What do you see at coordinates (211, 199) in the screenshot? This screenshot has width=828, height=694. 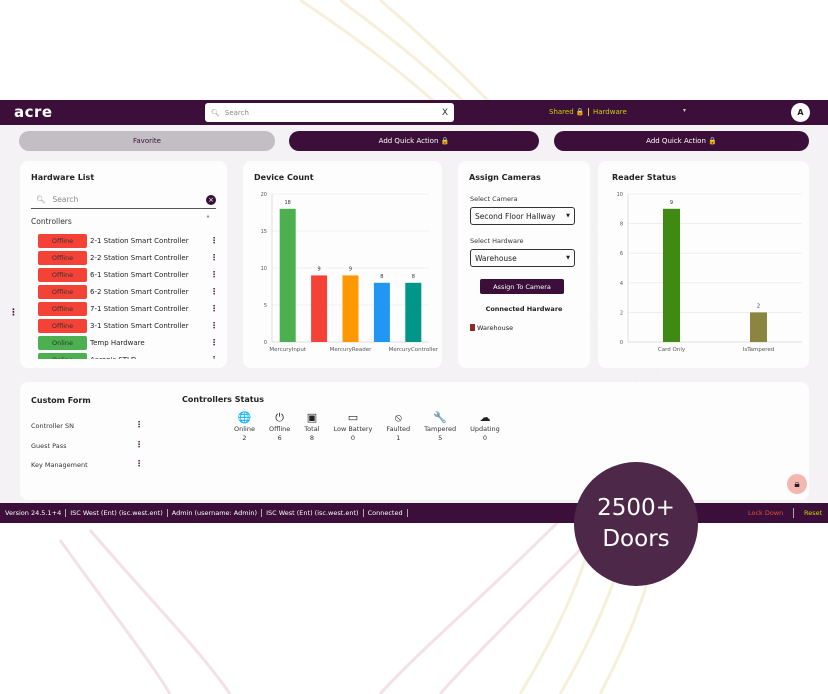 I see `clear-icon: ×` at bounding box center [211, 199].